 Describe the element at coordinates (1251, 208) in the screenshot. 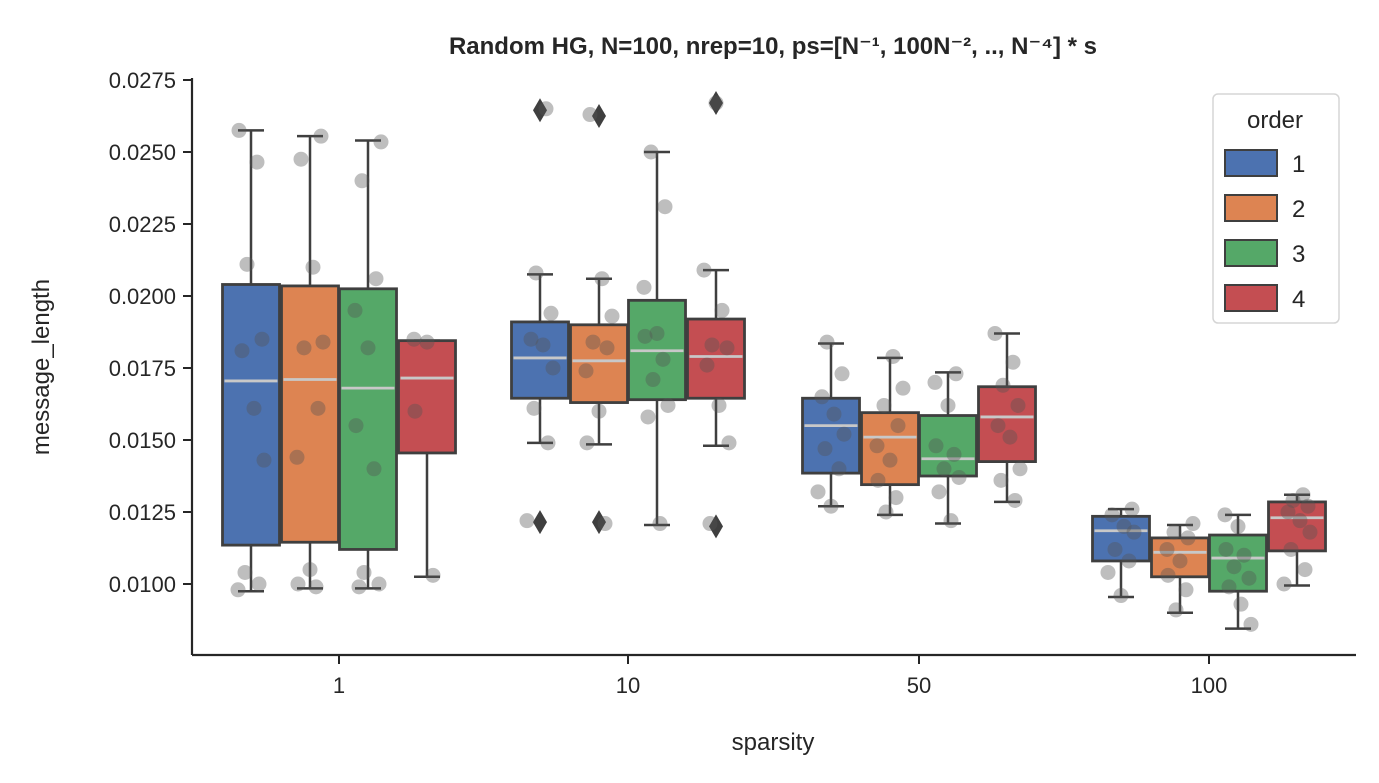

I see `legend-swatch` at that location.